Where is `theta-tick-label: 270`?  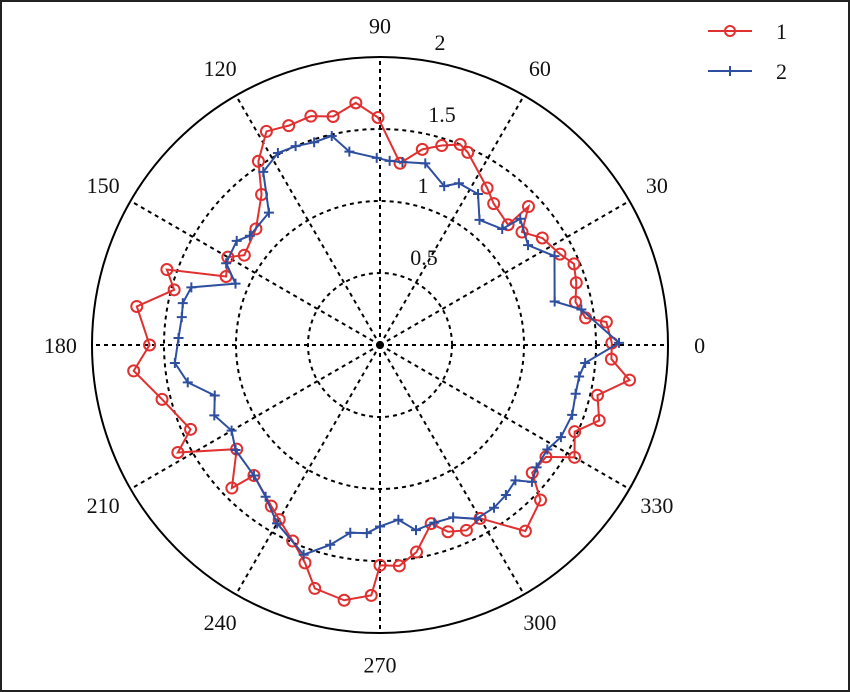
theta-tick-label: 270 is located at coordinates (380, 665).